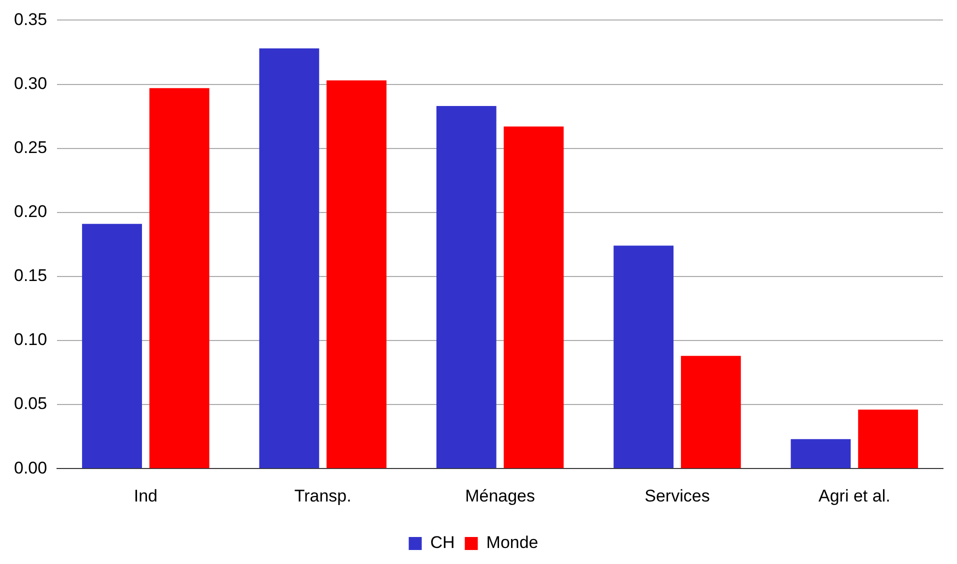 Image resolution: width=957 pixels, height=564 pixels. I want to click on legend-label: CH, so click(442, 542).